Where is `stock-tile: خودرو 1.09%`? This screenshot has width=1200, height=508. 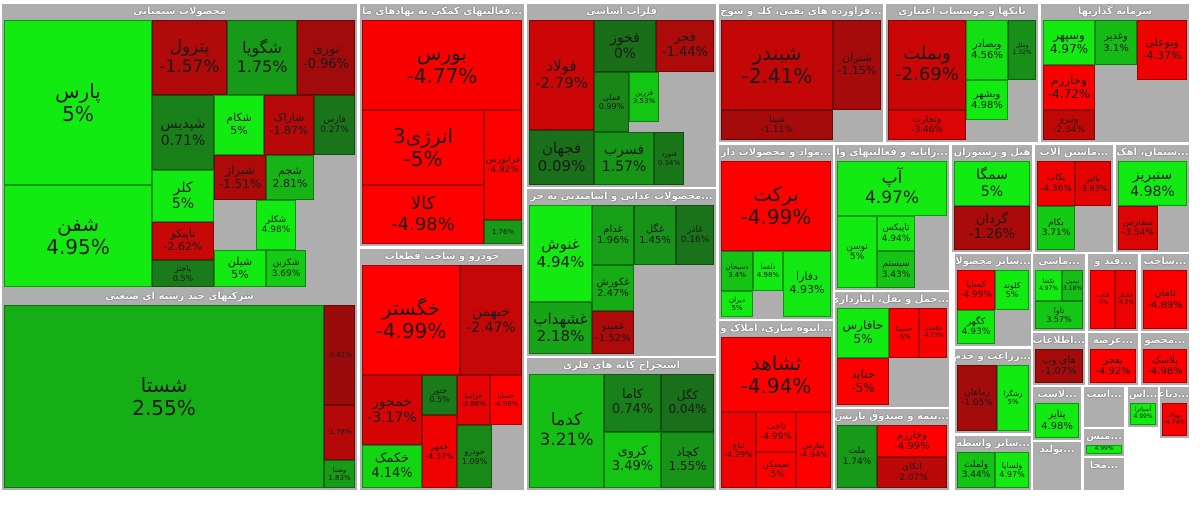 stock-tile: خودرو 1.09% is located at coordinates (474, 456).